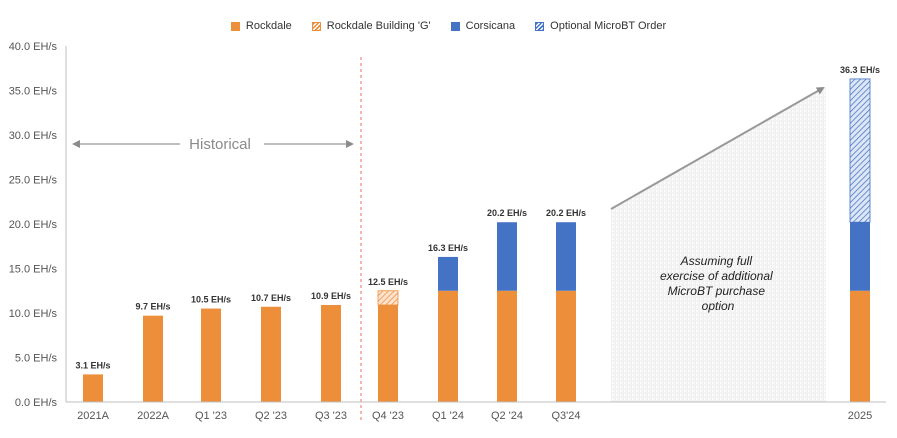  I want to click on x-tick-label: 2022A, so click(153, 416).